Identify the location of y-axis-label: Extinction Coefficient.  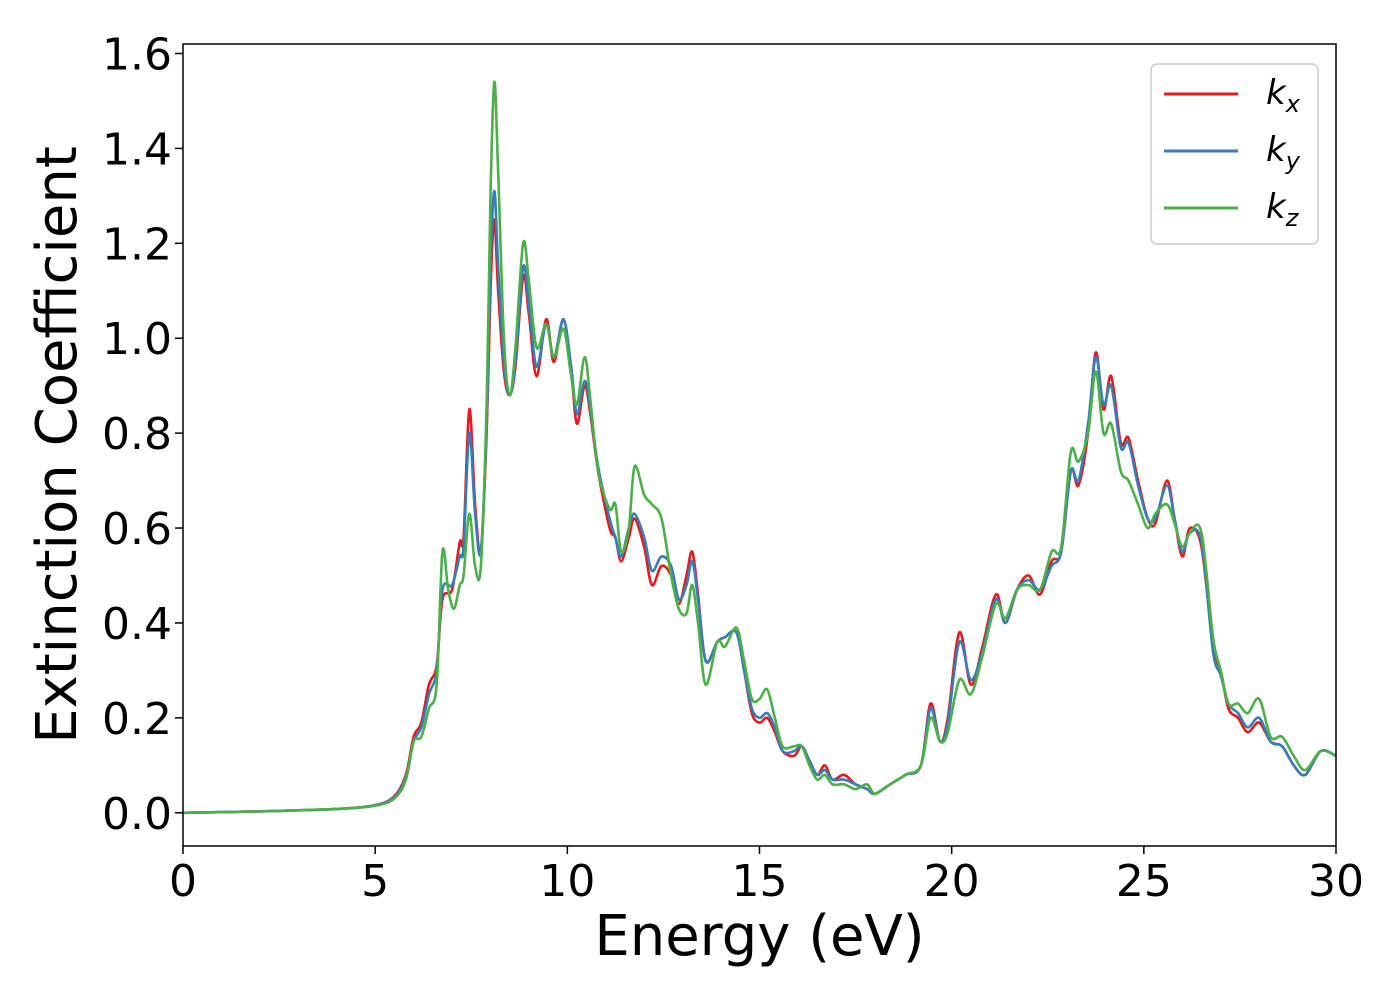
(57, 445).